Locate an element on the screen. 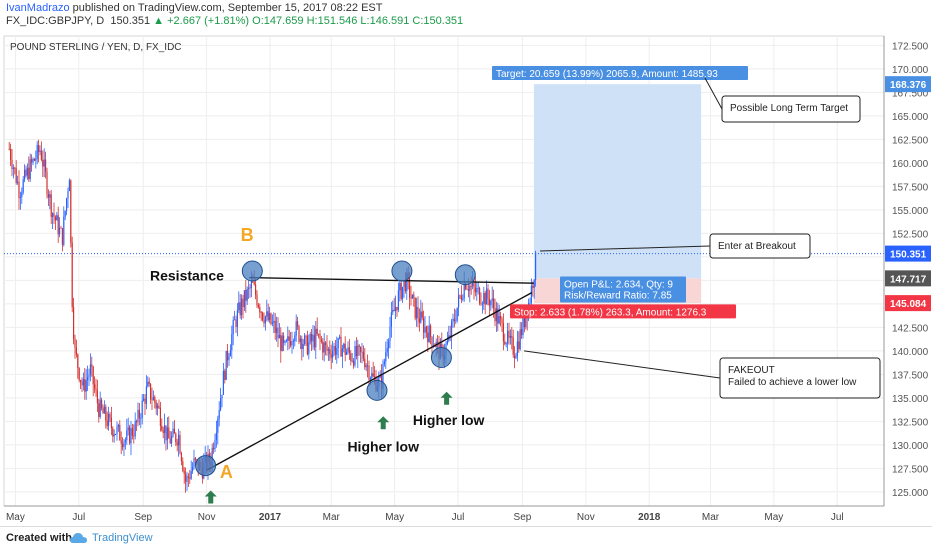 Image resolution: width=932 pixels, height=551 pixels. y-tick-label: 152.500 is located at coordinates (910, 234).